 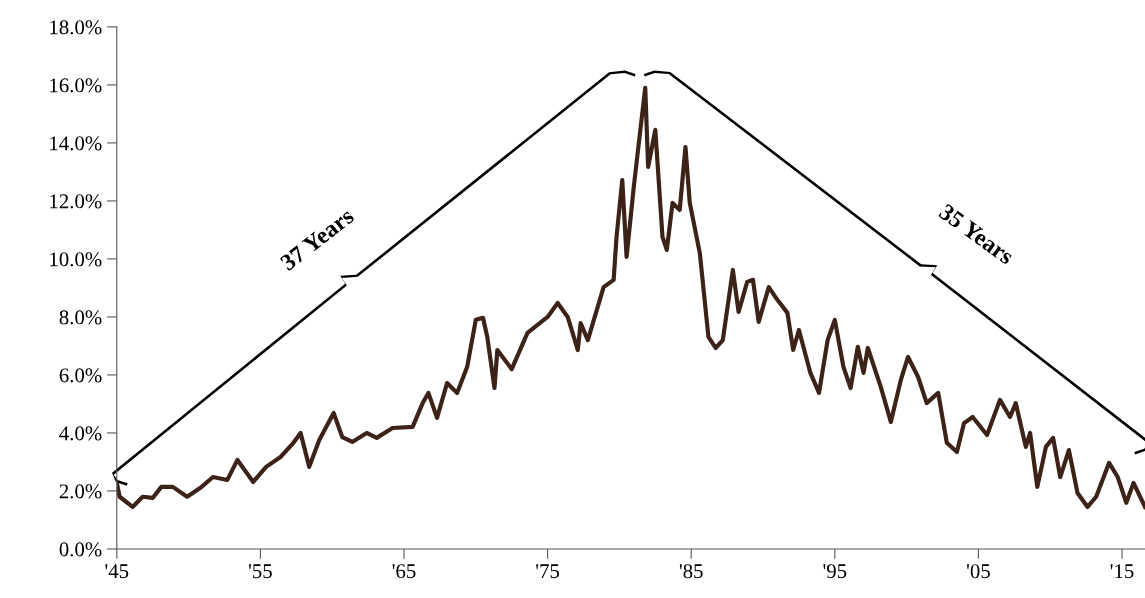 What do you see at coordinates (80, 433) in the screenshot?
I see `y-tick-label: 4.0%` at bounding box center [80, 433].